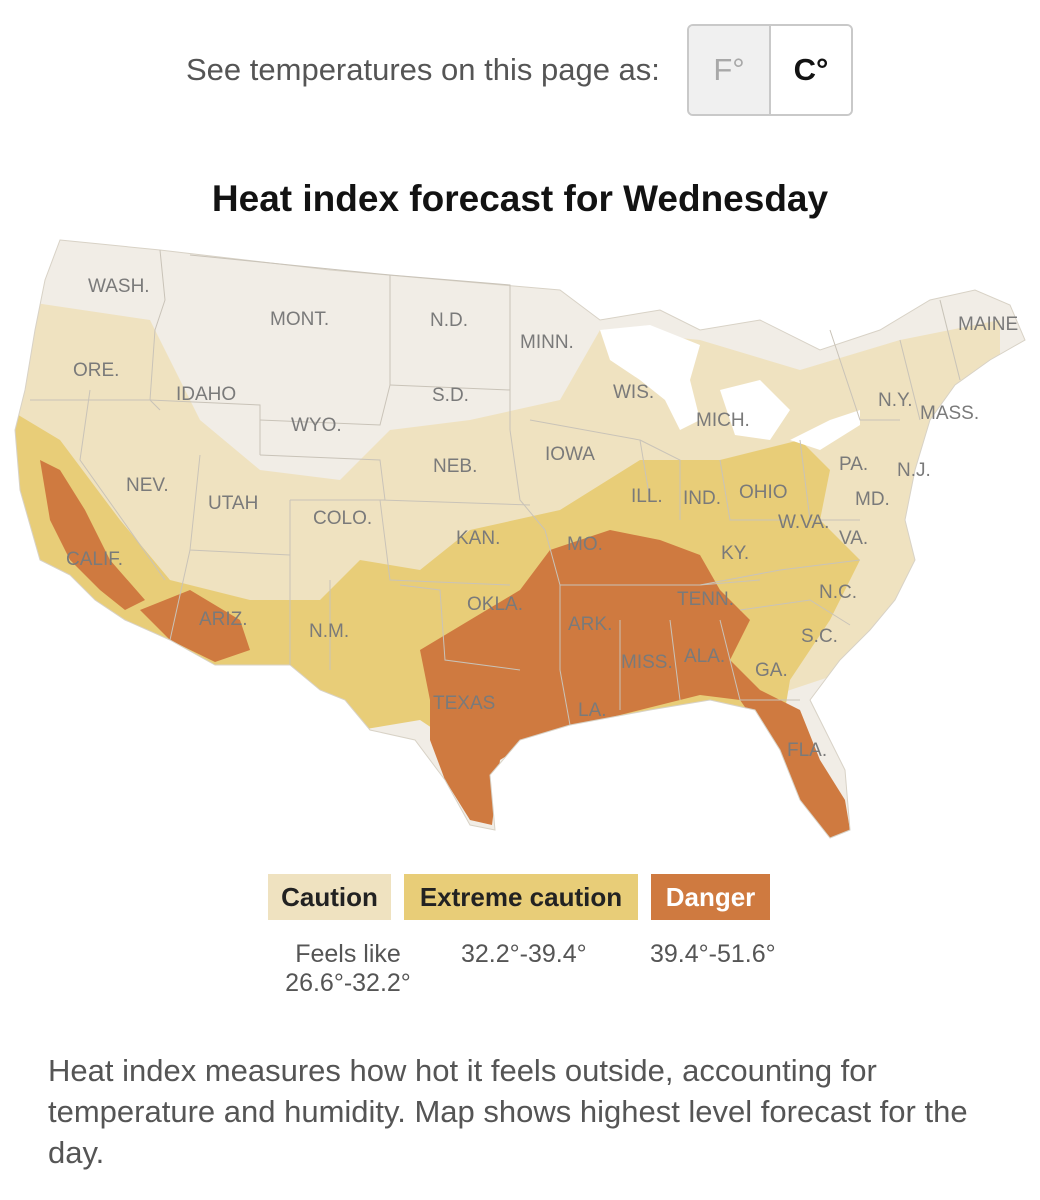  I want to click on unit-toggle-prompt: See temperatures on this page as:, so click(423, 69).